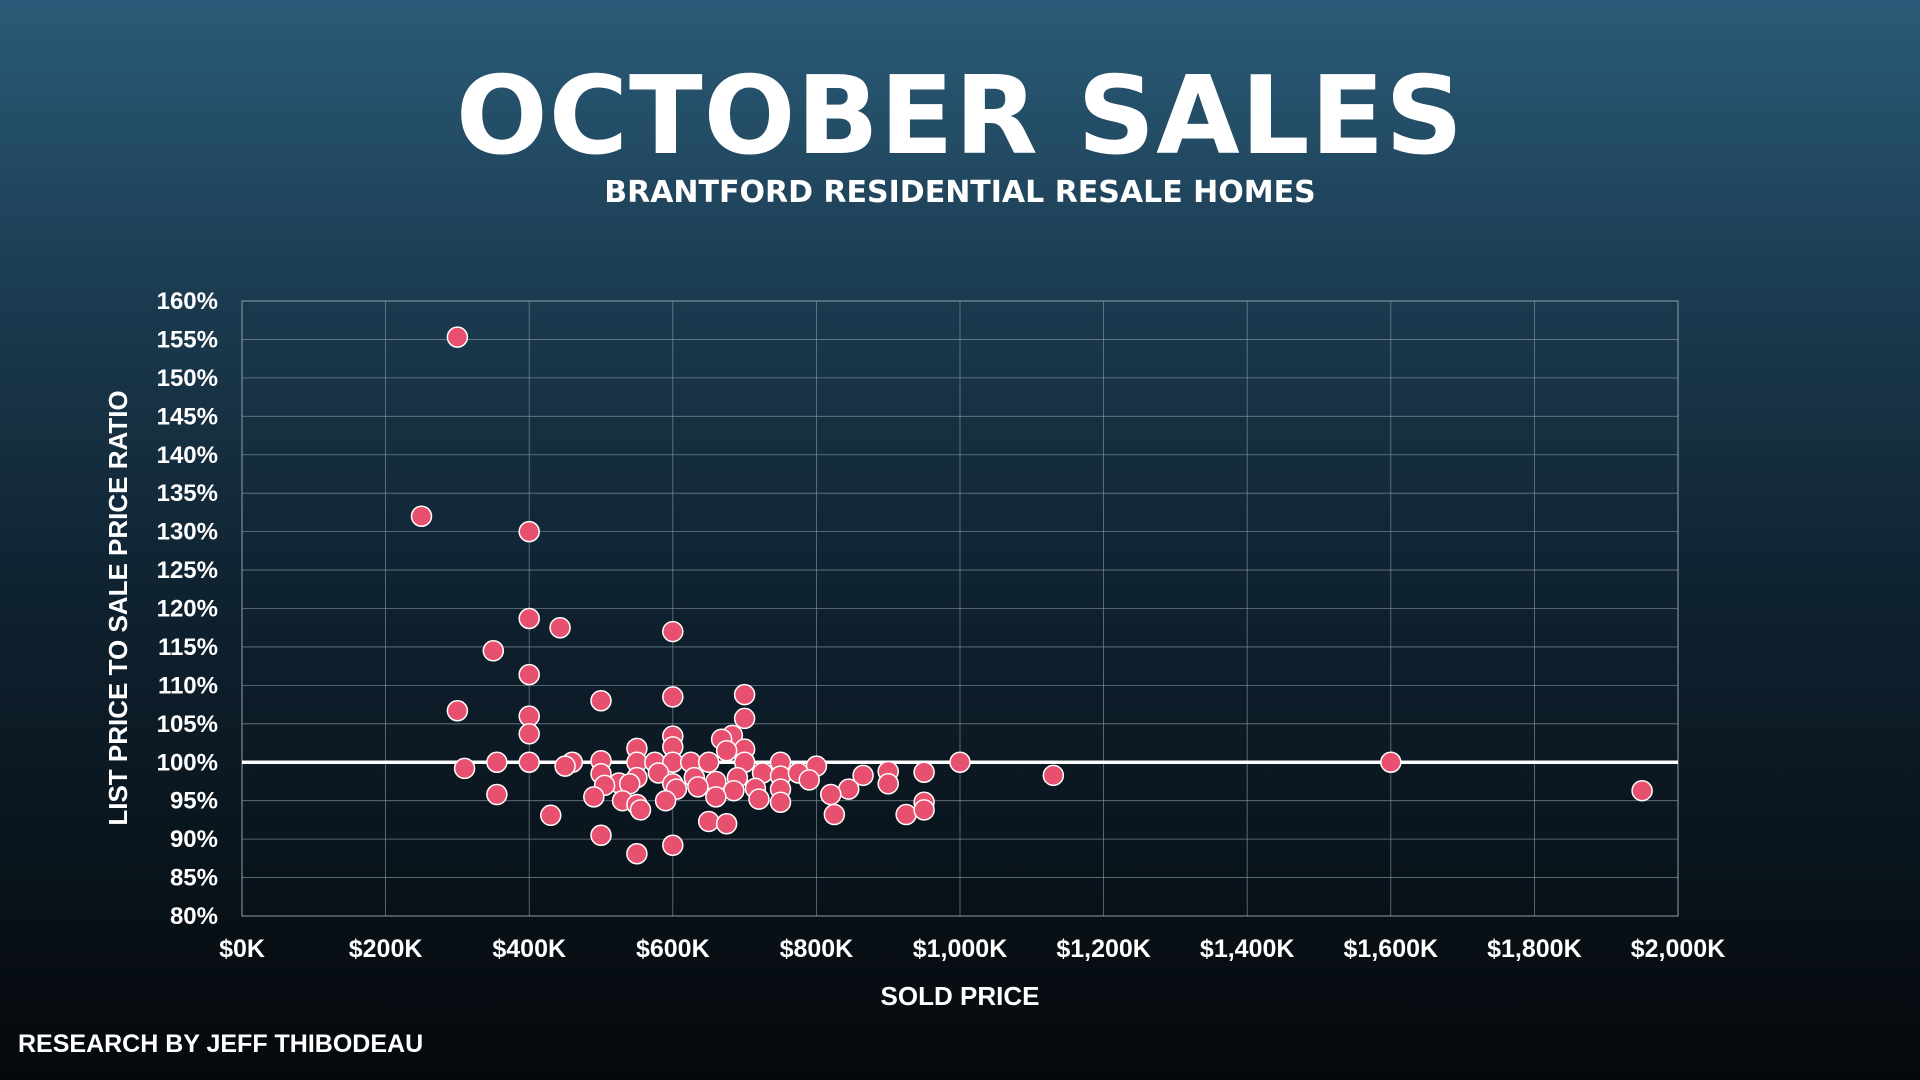 The width and height of the screenshot is (1920, 1080). I want to click on x-tick-label: $800K, so click(817, 949).